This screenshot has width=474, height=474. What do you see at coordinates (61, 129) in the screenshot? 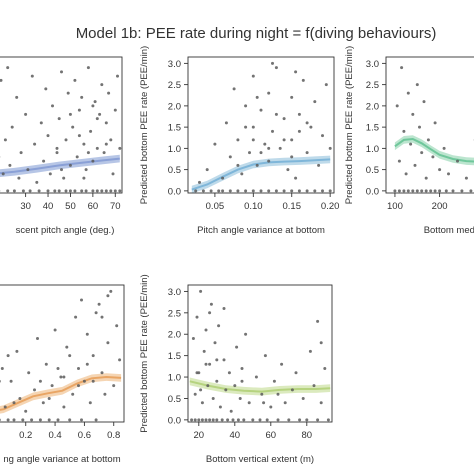
I see `plot-area` at bounding box center [61, 129].